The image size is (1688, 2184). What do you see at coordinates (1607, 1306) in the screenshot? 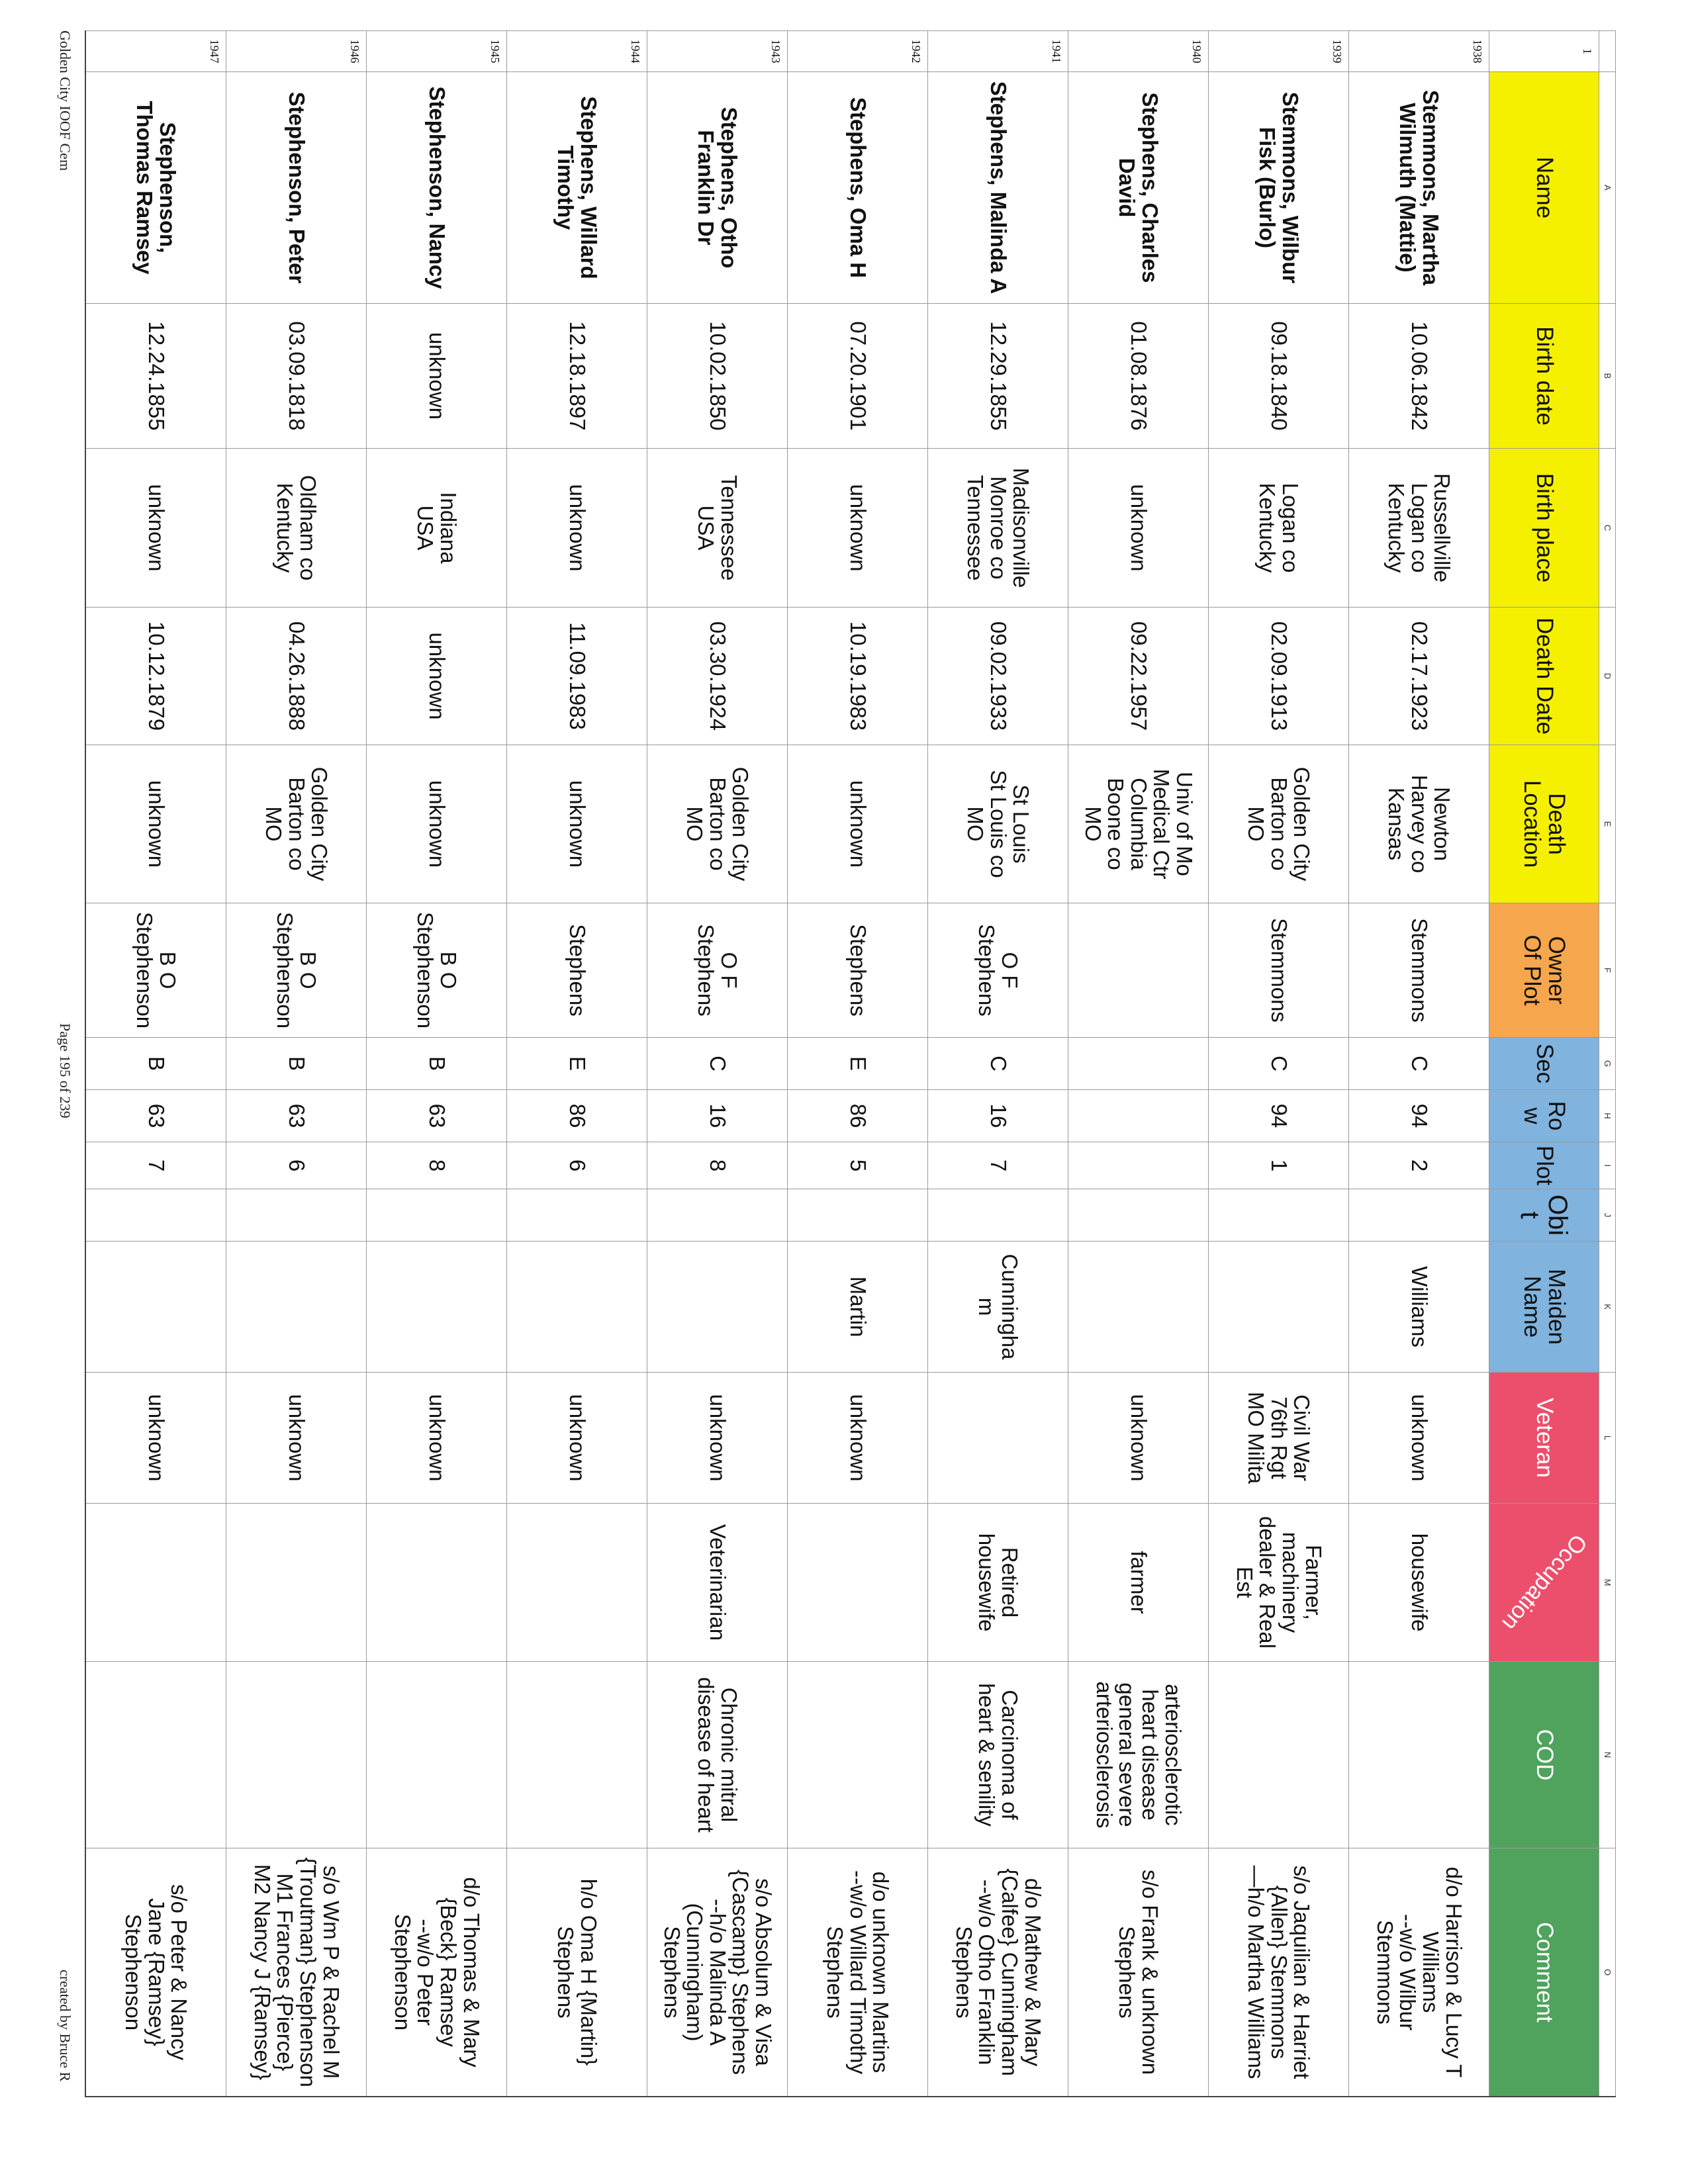
I see `column-letter-k: K` at bounding box center [1607, 1306].